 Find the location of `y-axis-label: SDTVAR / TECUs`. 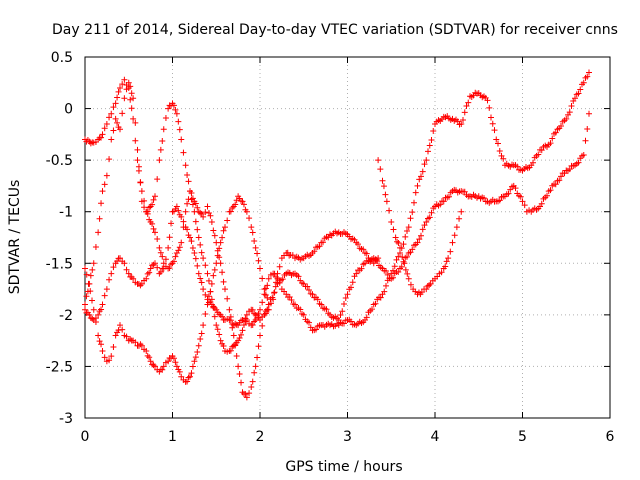

y-axis-label: SDTVAR / TECUs is located at coordinates (15, 237).